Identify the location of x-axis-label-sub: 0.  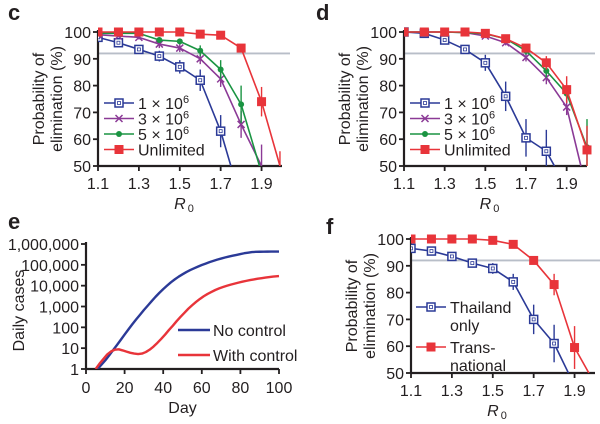
(496, 209).